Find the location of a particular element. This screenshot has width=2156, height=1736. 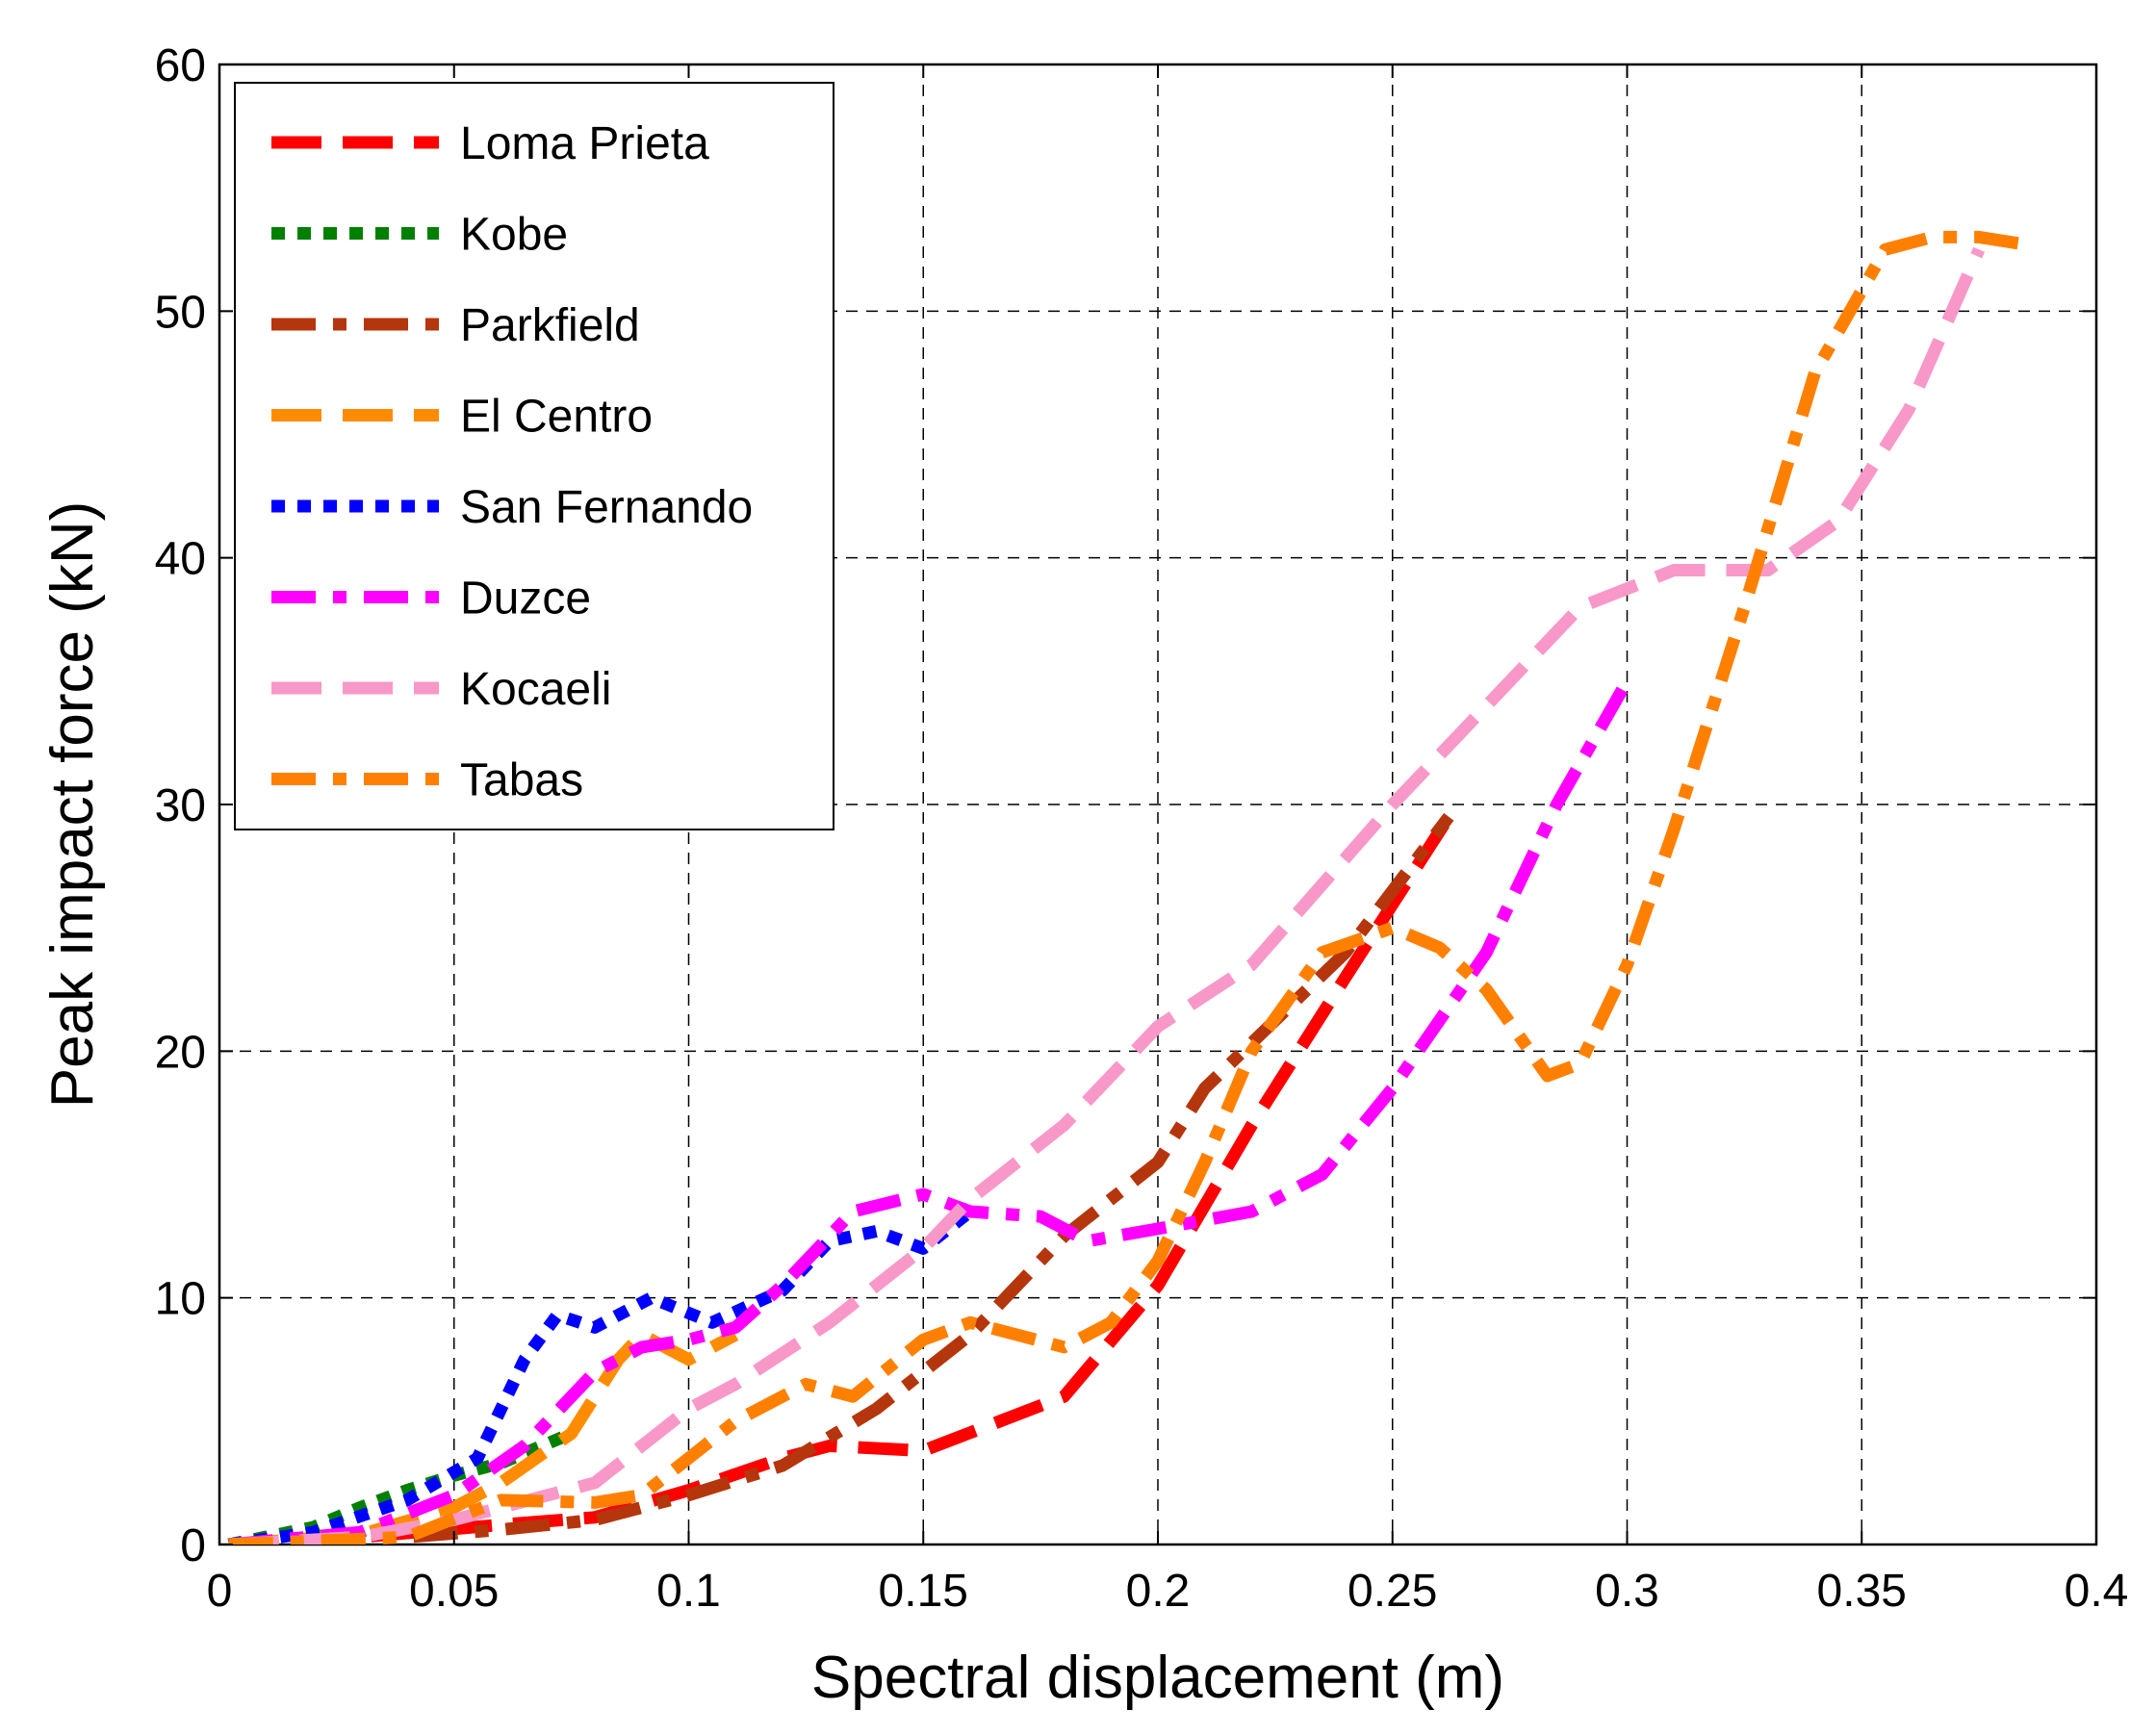

y-tick-label: 40 is located at coordinates (180, 559).